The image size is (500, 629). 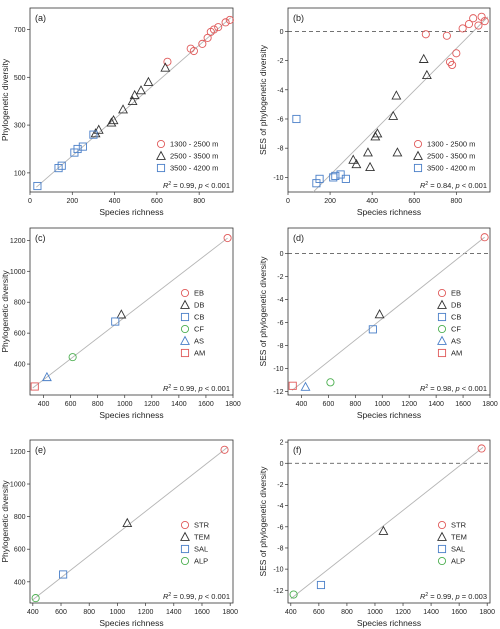 What do you see at coordinates (458, 561) in the screenshot?
I see `legend-label: ALP` at bounding box center [458, 561].